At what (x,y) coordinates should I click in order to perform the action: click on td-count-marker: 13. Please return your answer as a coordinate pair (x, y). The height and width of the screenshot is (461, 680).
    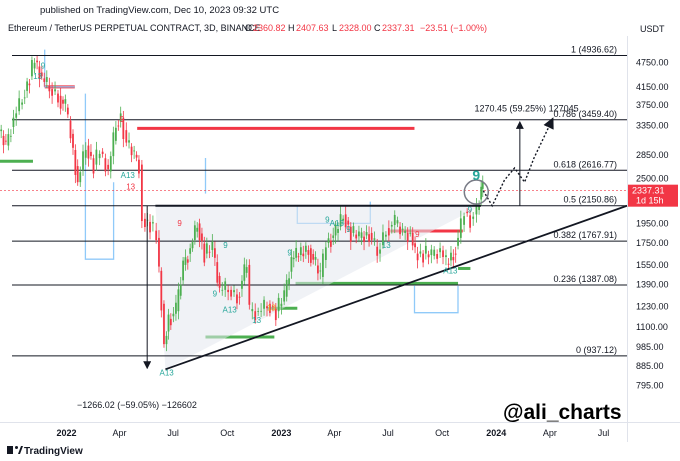
    Looking at the image, I should click on (37, 76).